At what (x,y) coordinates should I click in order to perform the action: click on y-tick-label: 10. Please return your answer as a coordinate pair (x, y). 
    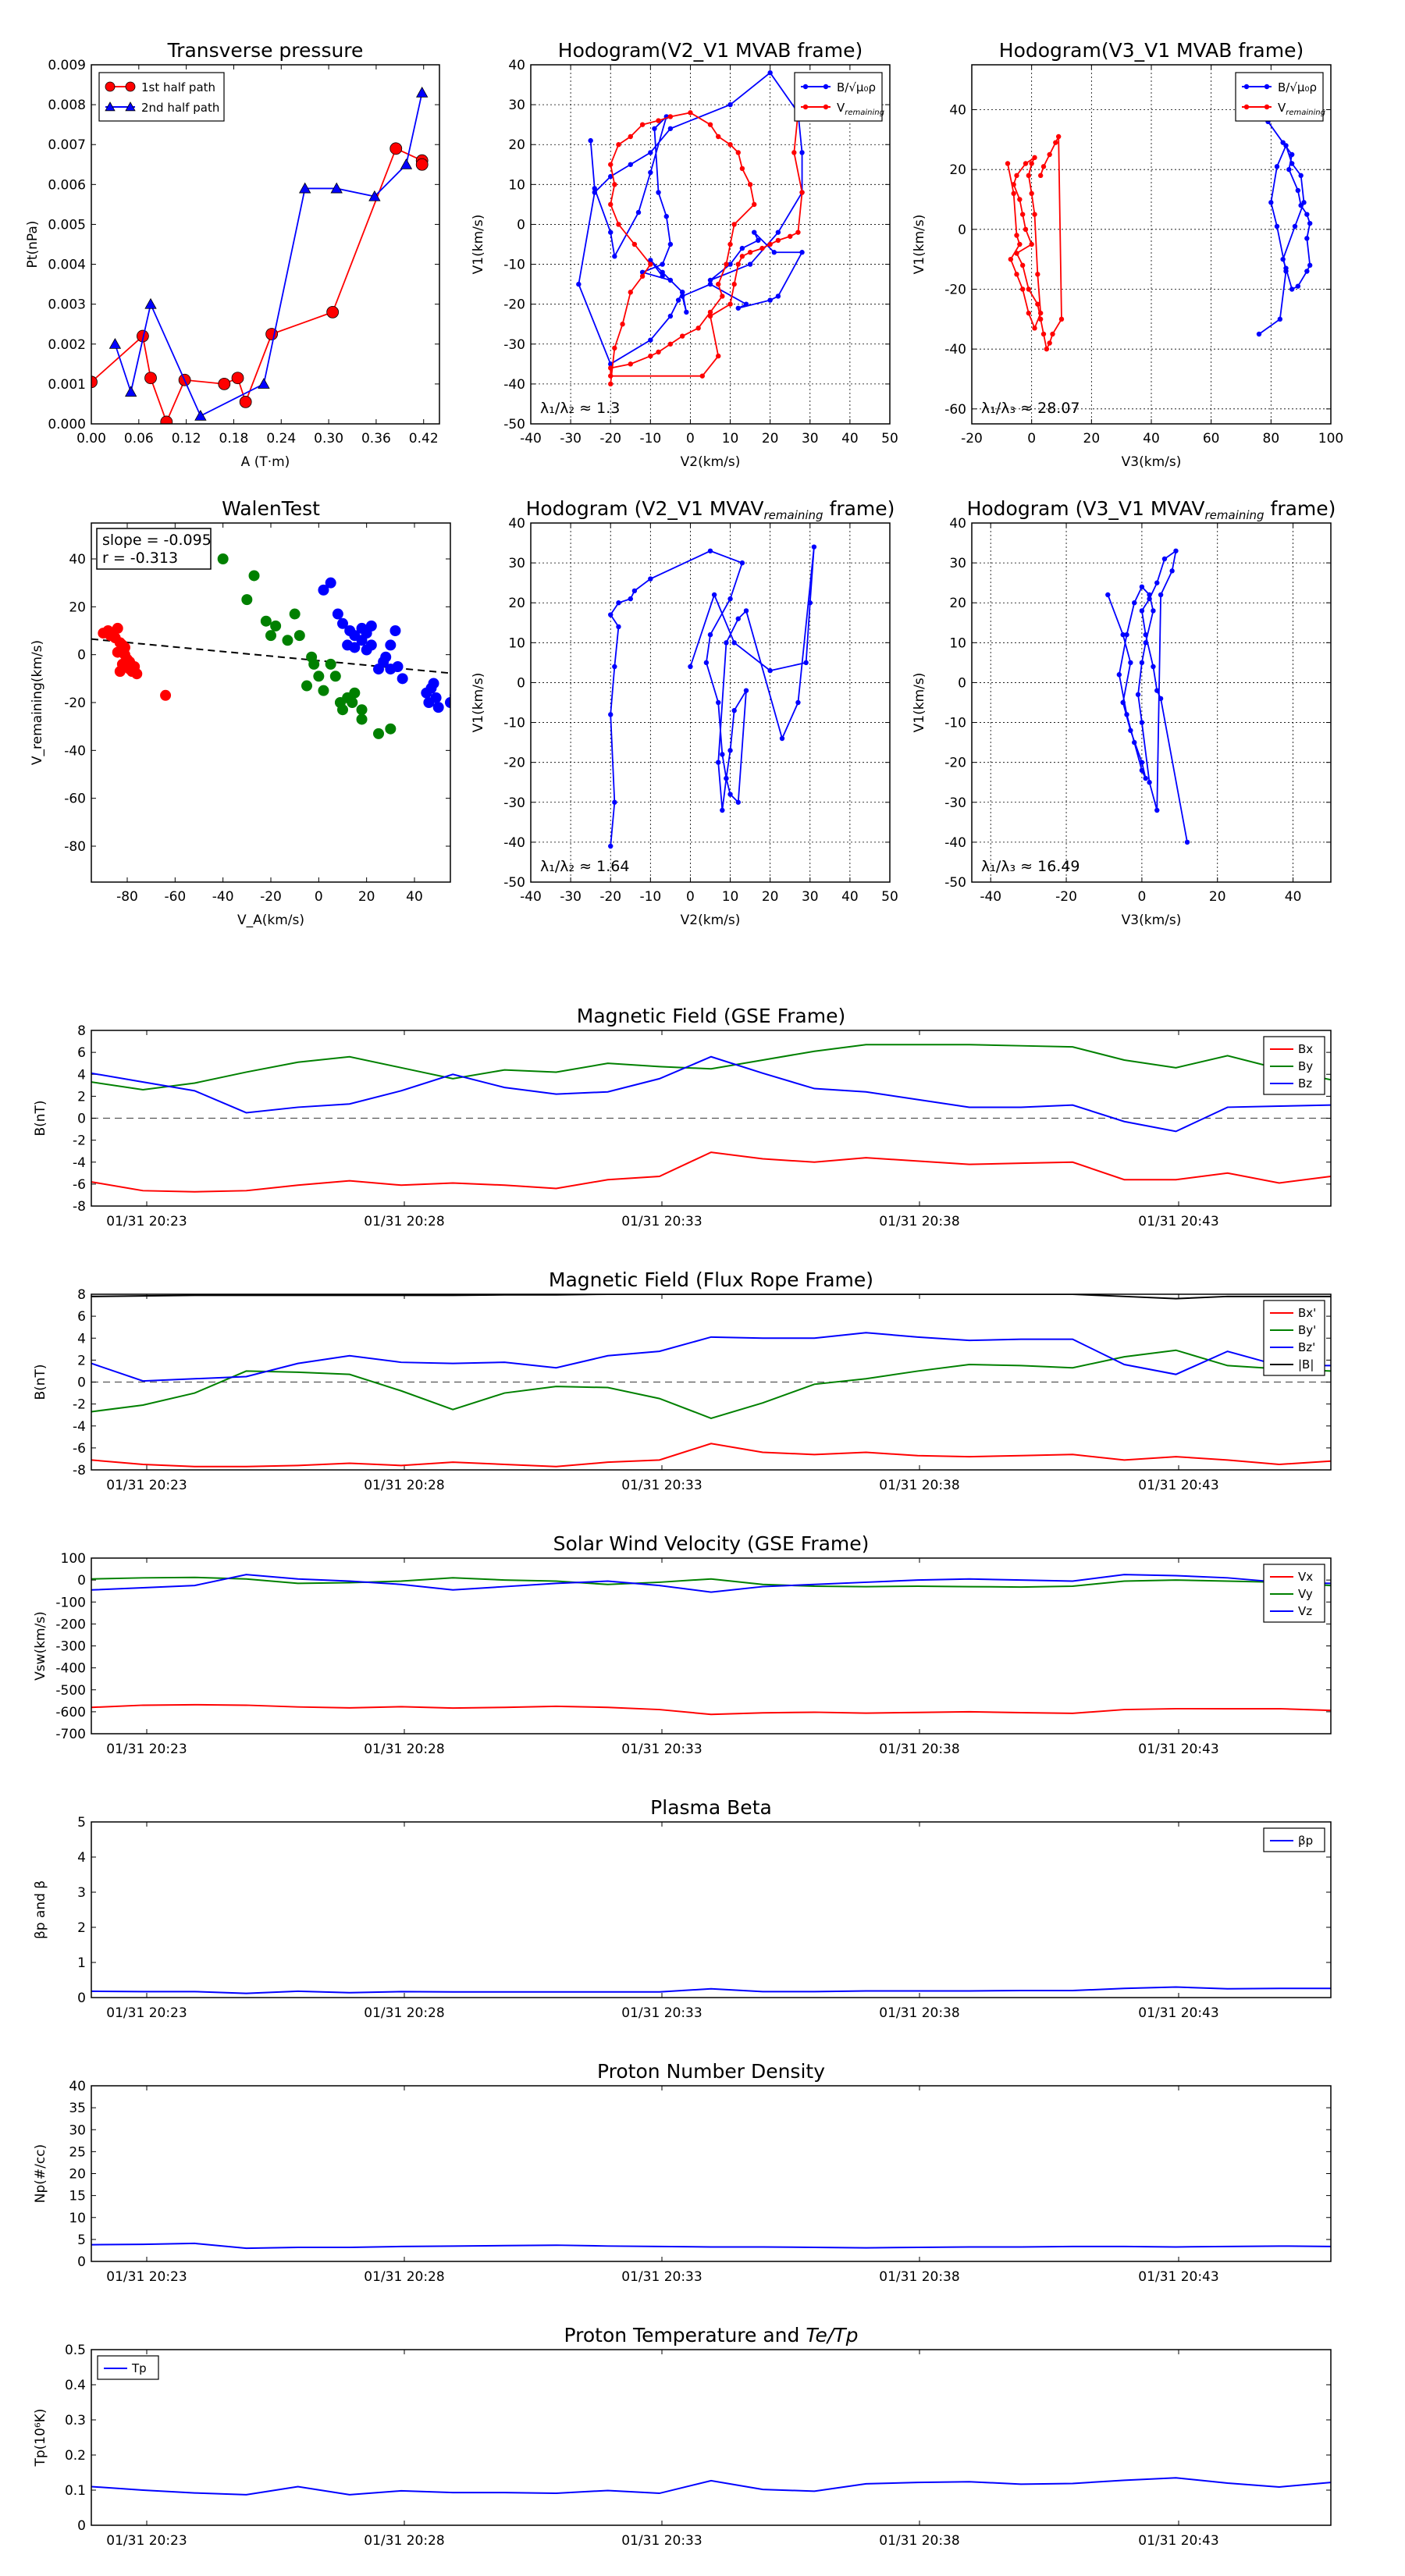
    Looking at the image, I should click on (516, 643).